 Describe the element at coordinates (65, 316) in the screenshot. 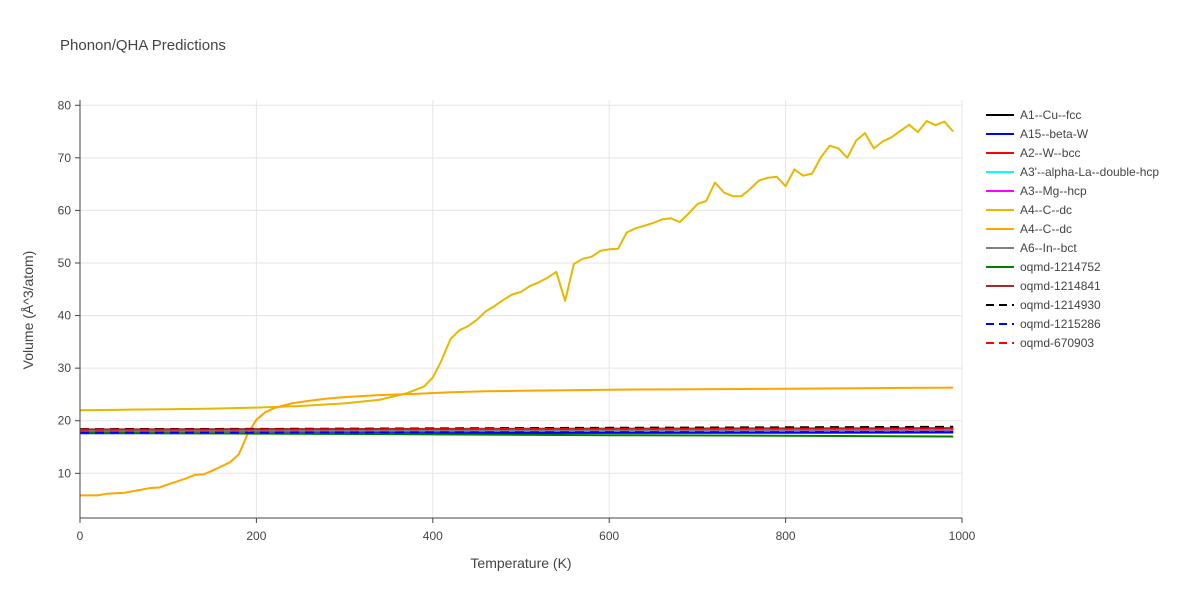

I see `y-tick-label: 40` at that location.